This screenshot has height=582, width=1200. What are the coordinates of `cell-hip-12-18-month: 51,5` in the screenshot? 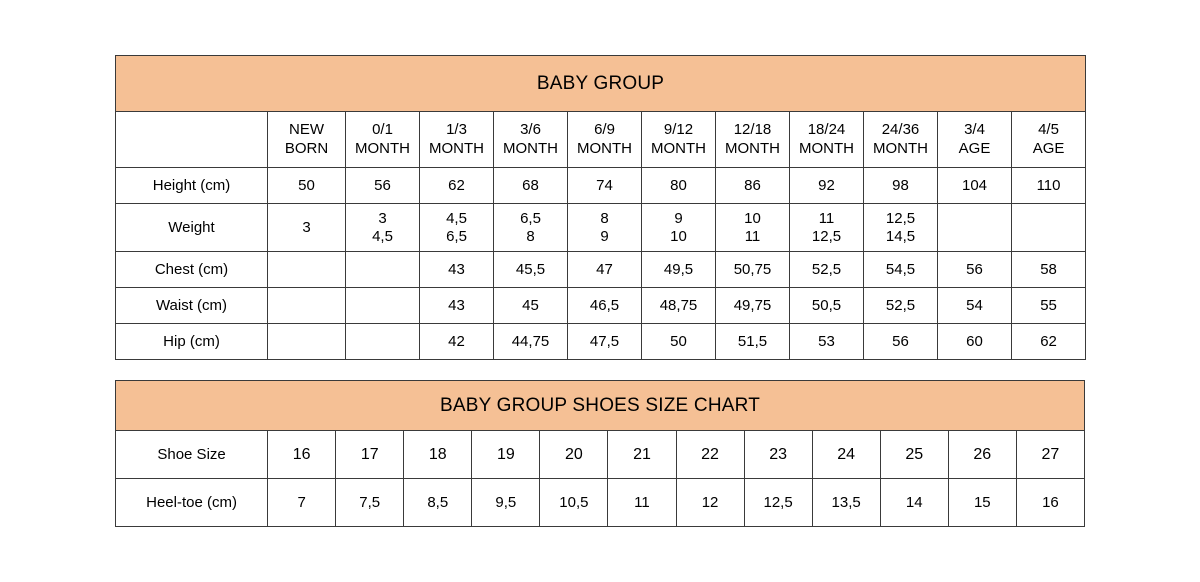 It's located at (752, 341).